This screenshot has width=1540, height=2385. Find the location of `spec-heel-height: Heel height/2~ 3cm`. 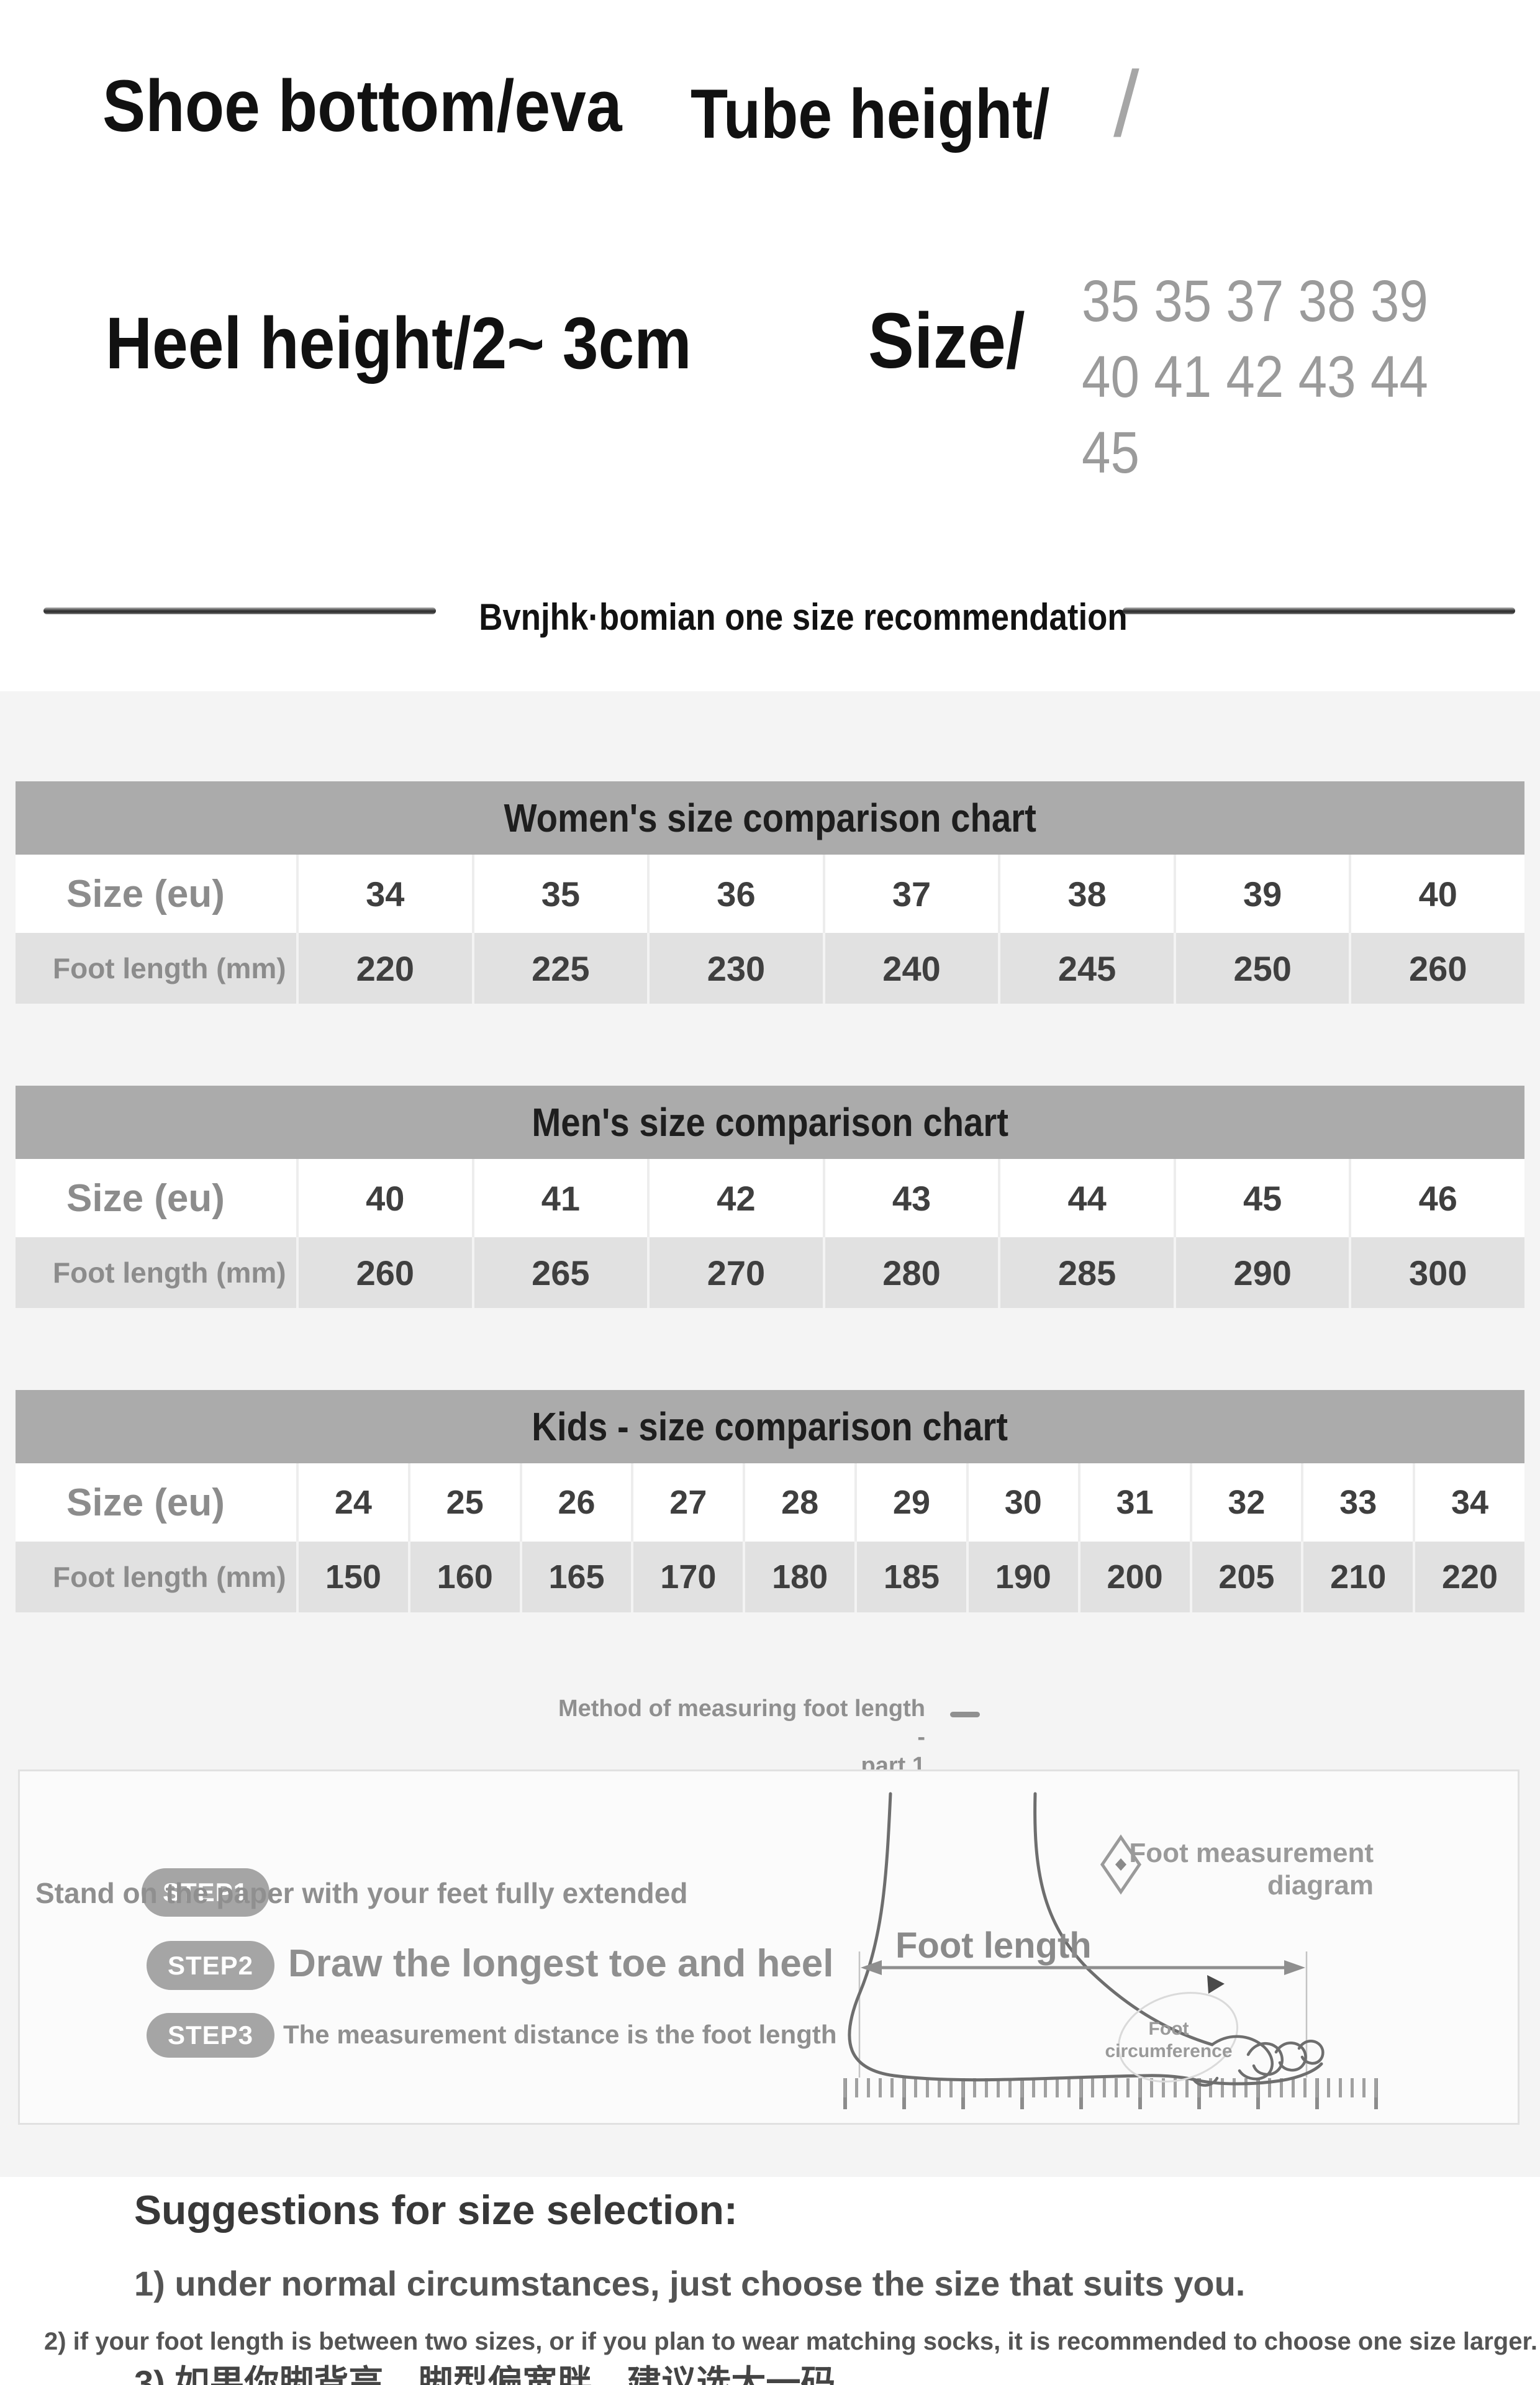

spec-heel-height: Heel height/2~ 3cm is located at coordinates (438, 343).